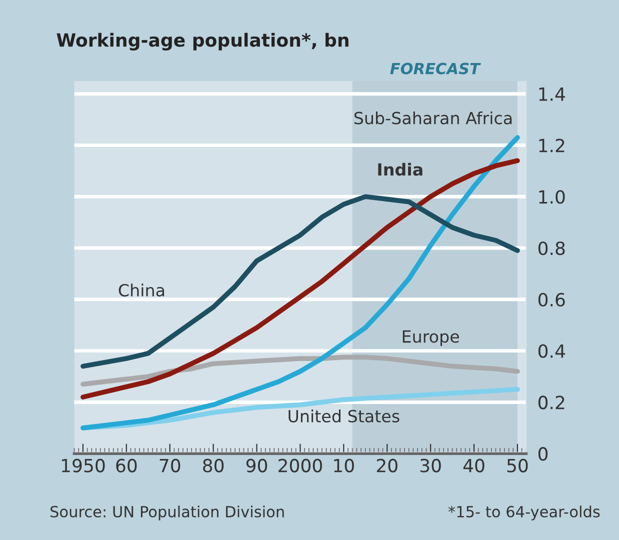 Image resolution: width=619 pixels, height=540 pixels. What do you see at coordinates (551, 299) in the screenshot?
I see `y-tick-label: 0.6` at bounding box center [551, 299].